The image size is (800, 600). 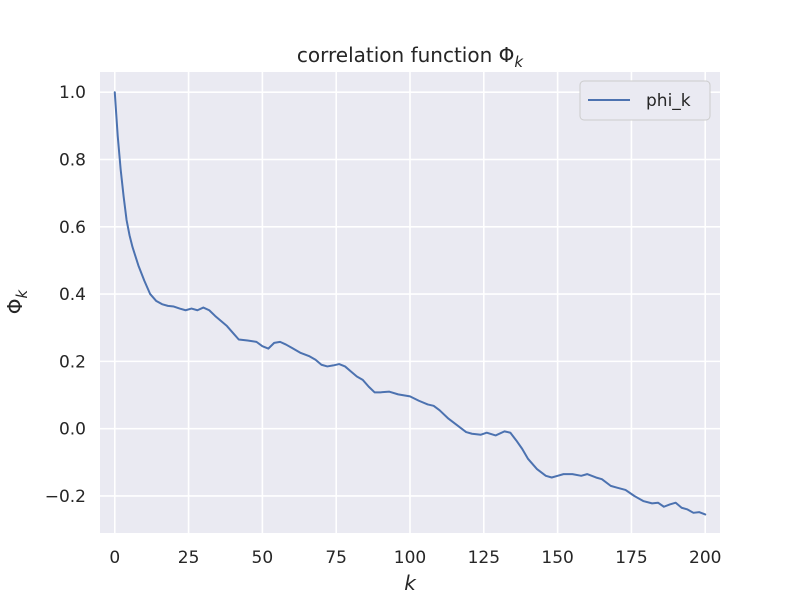 What do you see at coordinates (65, 497) in the screenshot?
I see `y-tick-label: −0.2` at bounding box center [65, 497].